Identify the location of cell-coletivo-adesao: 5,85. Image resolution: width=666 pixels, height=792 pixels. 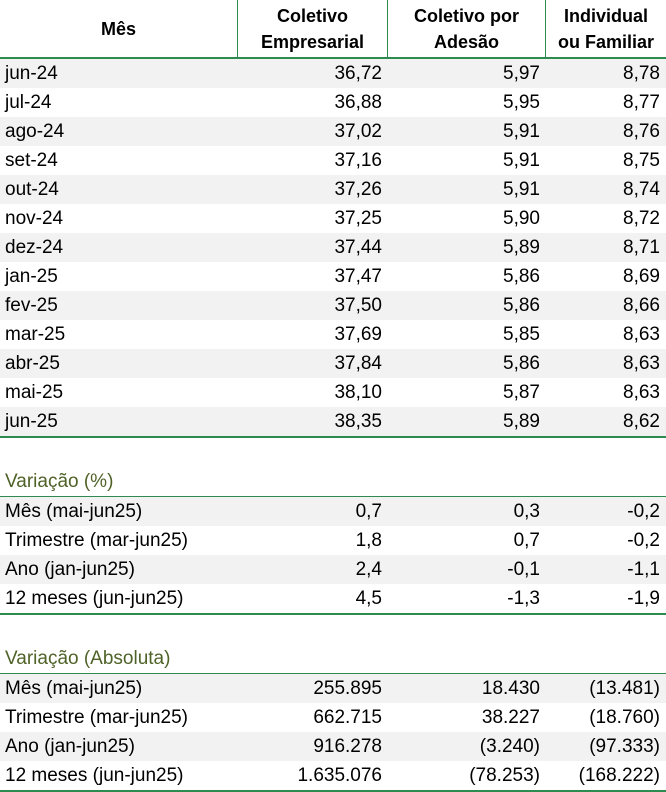
(521, 334).